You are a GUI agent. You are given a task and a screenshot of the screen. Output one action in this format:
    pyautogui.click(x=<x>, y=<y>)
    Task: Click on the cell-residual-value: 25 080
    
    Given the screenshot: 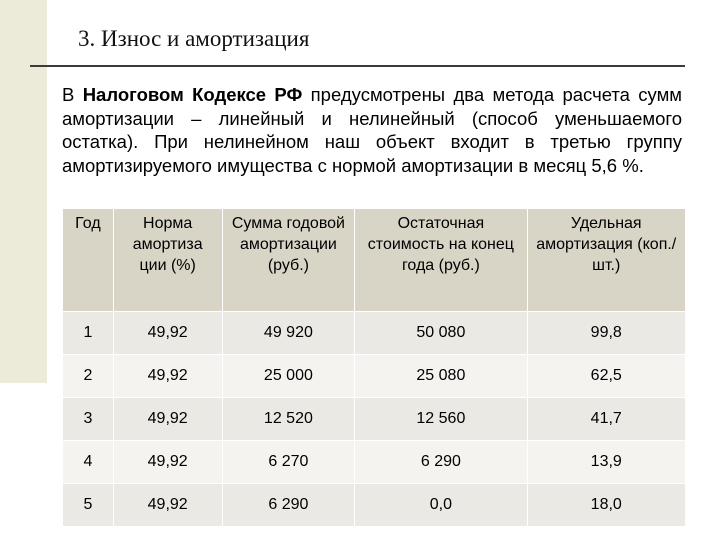 What is the action you would take?
    pyautogui.click(x=441, y=376)
    